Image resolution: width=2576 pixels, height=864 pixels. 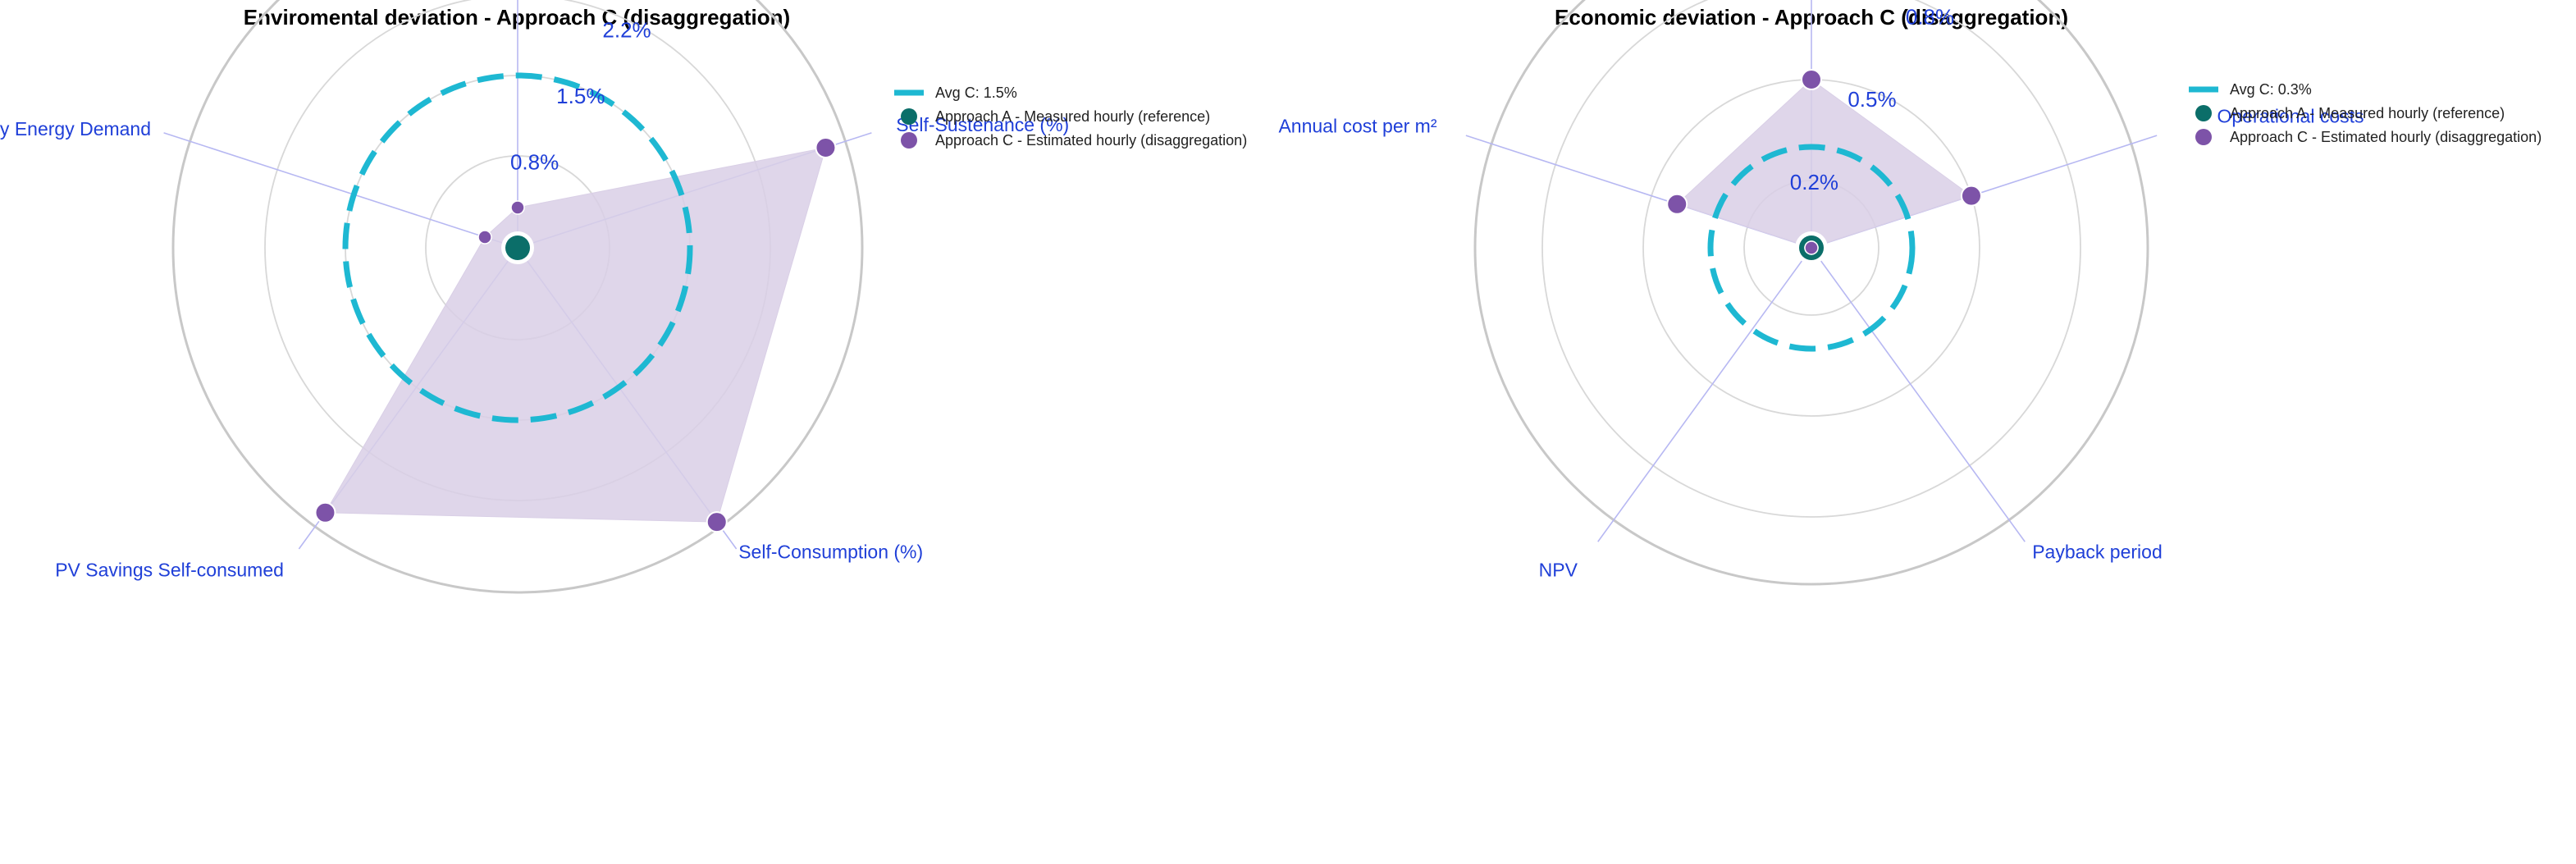 I want to click on tick-label: 1.5%, so click(x=581, y=96).